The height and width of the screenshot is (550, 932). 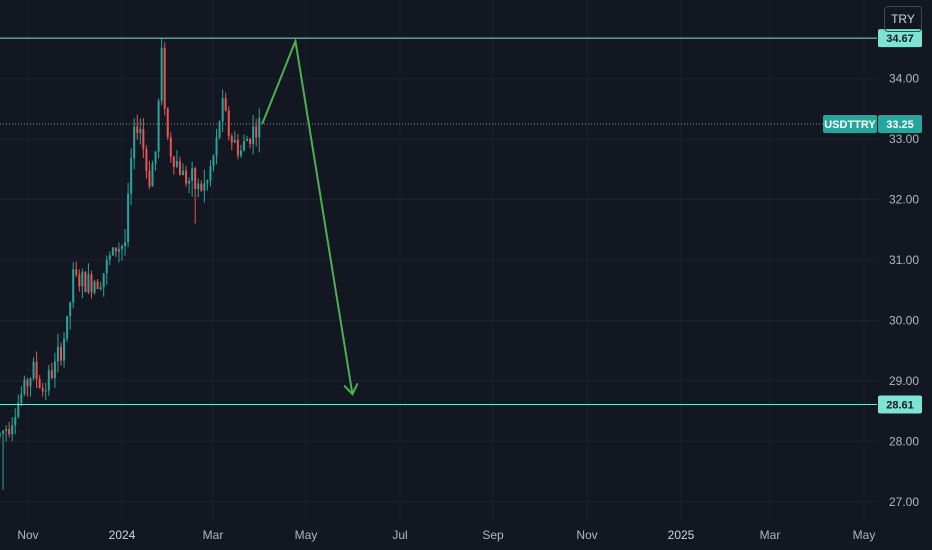 I want to click on time-tick-label: Sep, so click(x=493, y=535).